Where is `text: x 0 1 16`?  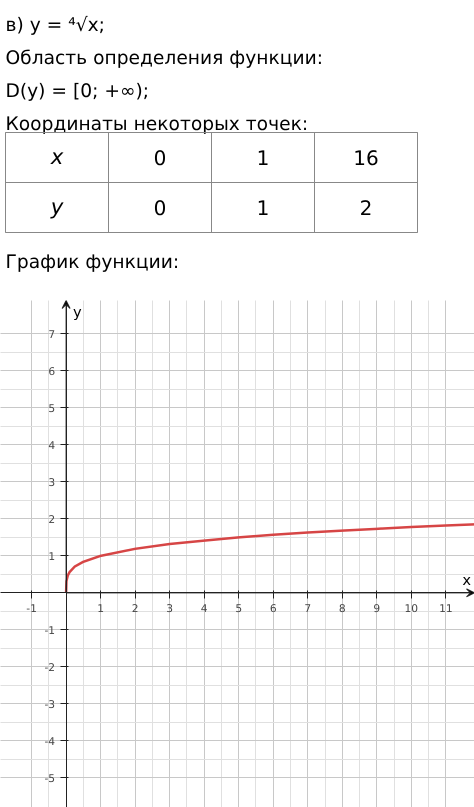
text: x 0 1 16 is located at coordinates (214, 157).